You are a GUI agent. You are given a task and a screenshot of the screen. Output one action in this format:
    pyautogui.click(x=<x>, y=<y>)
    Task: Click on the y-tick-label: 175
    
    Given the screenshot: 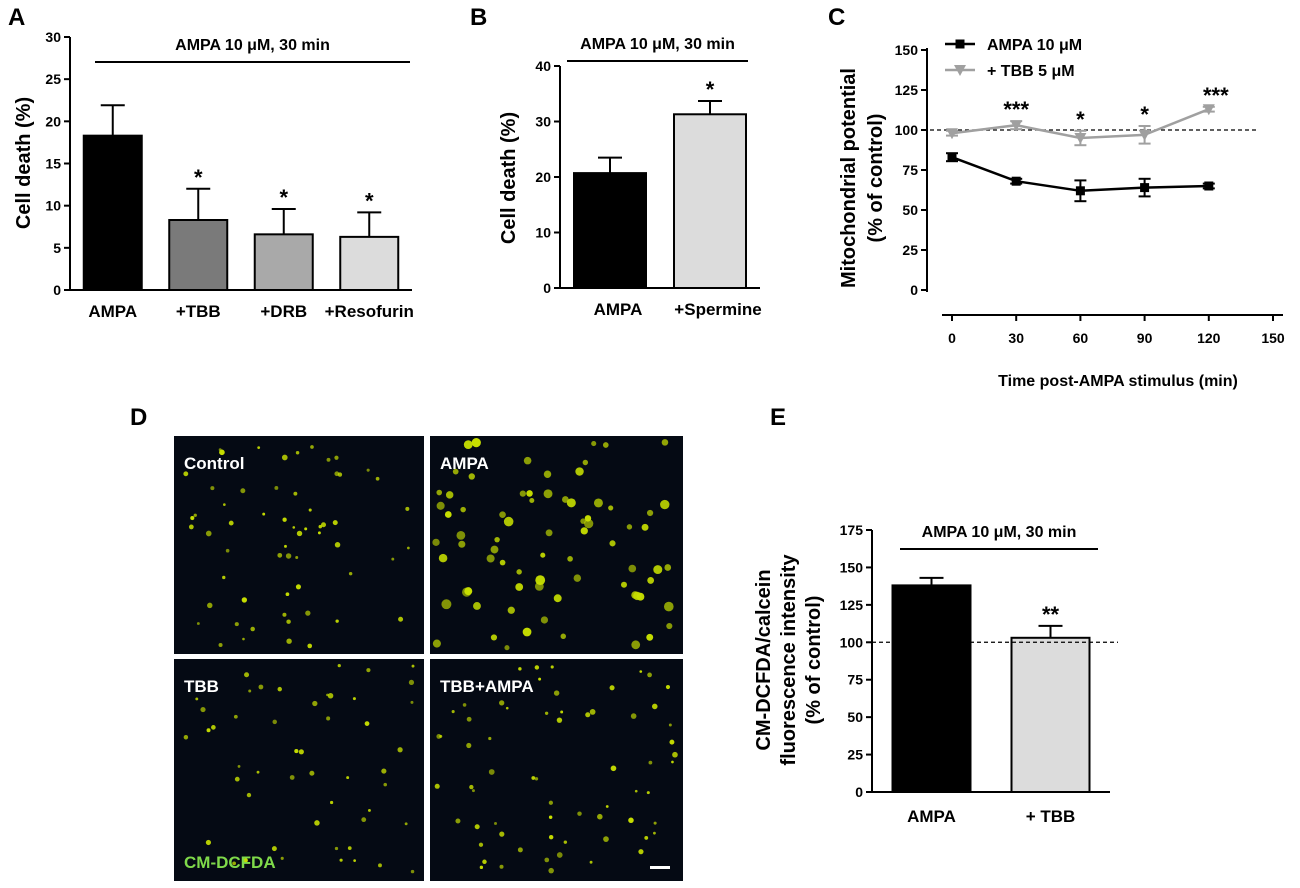 What is the action you would take?
    pyautogui.click(x=852, y=530)
    